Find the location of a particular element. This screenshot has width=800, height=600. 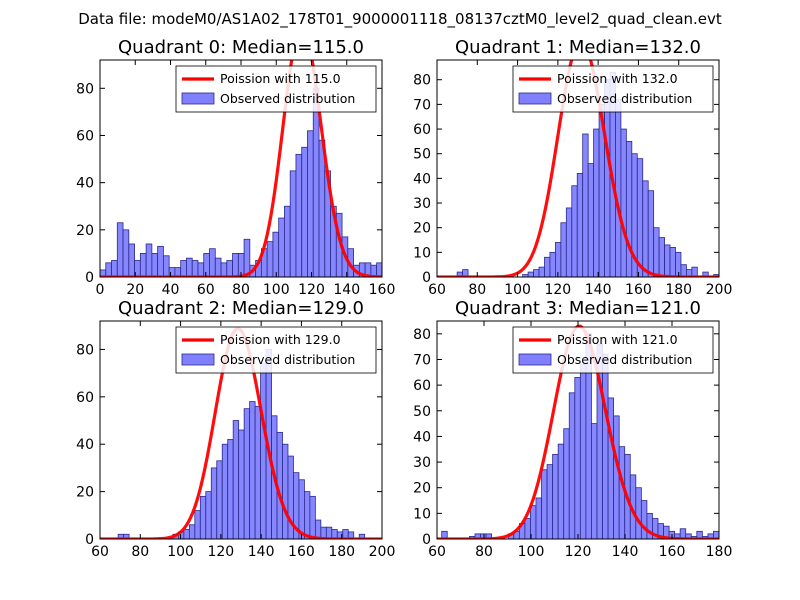

x-tick-label: 140 is located at coordinates (598, 290).